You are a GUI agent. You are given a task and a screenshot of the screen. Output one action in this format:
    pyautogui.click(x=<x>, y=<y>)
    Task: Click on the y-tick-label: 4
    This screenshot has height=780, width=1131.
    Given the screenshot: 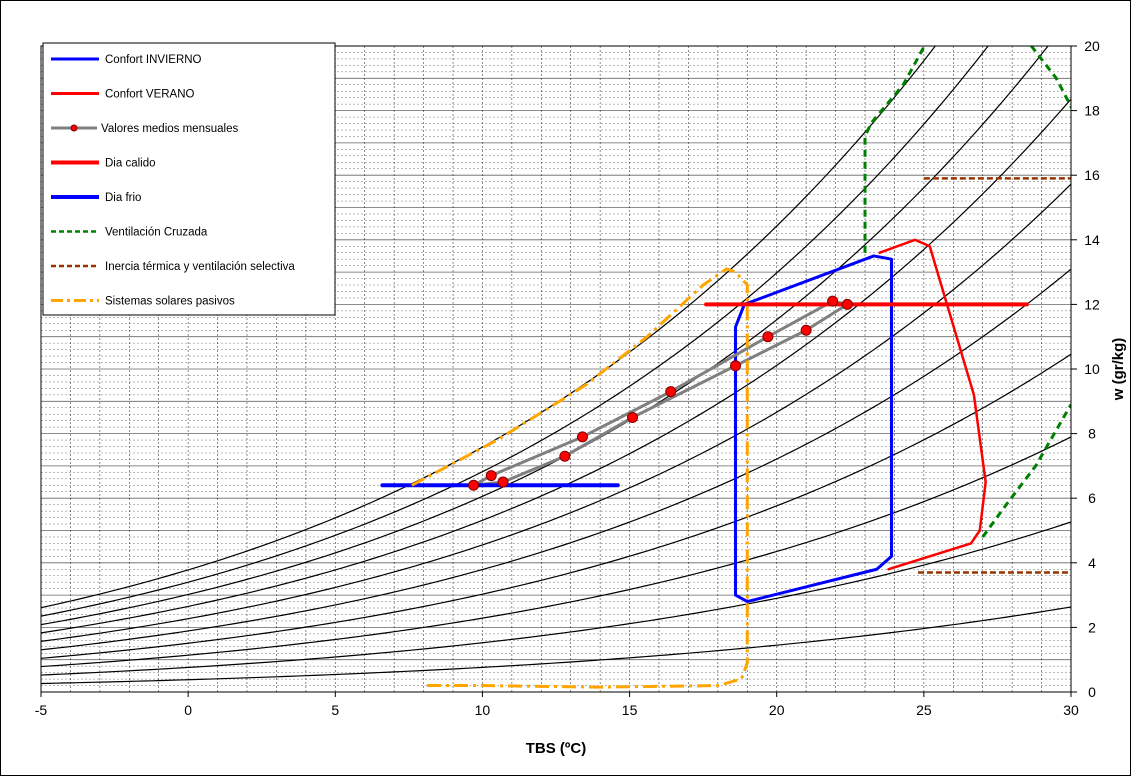 What is the action you would take?
    pyautogui.click(x=1092, y=563)
    